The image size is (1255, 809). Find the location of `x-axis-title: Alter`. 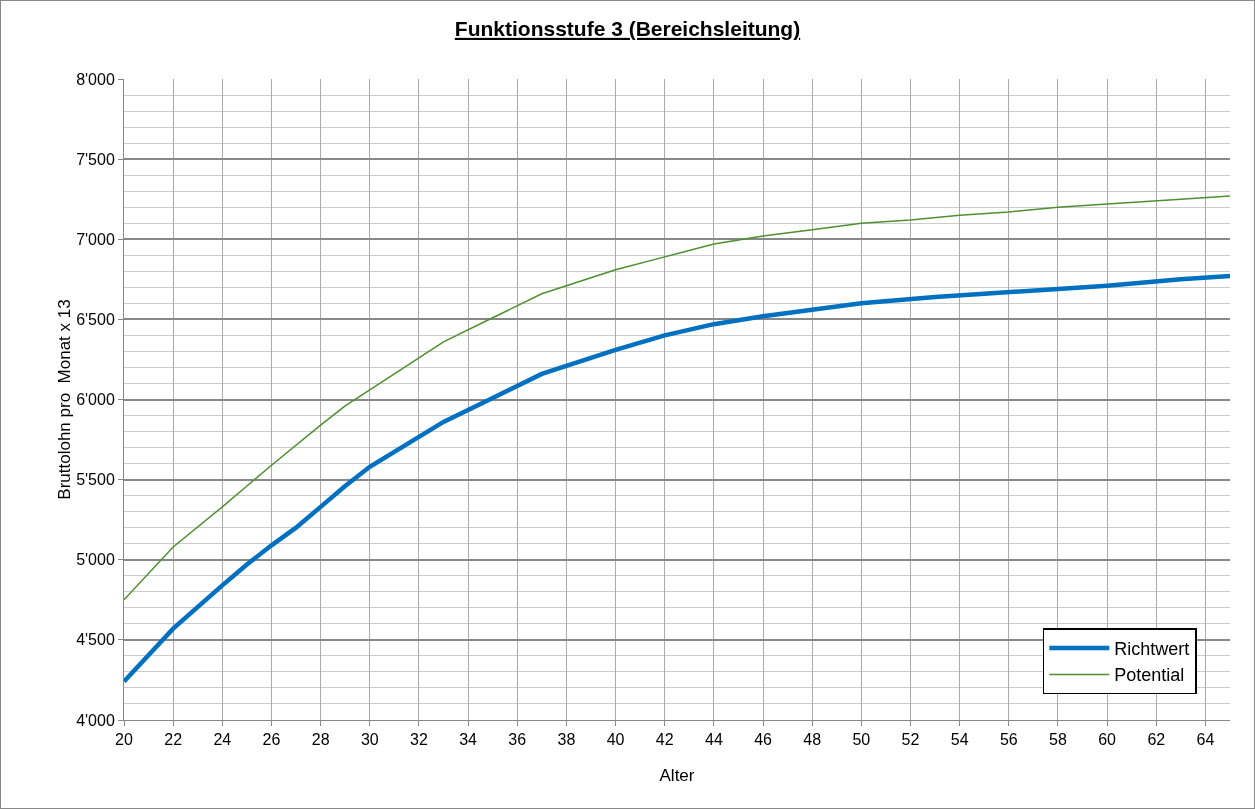

x-axis-title: Alter is located at coordinates (677, 775).